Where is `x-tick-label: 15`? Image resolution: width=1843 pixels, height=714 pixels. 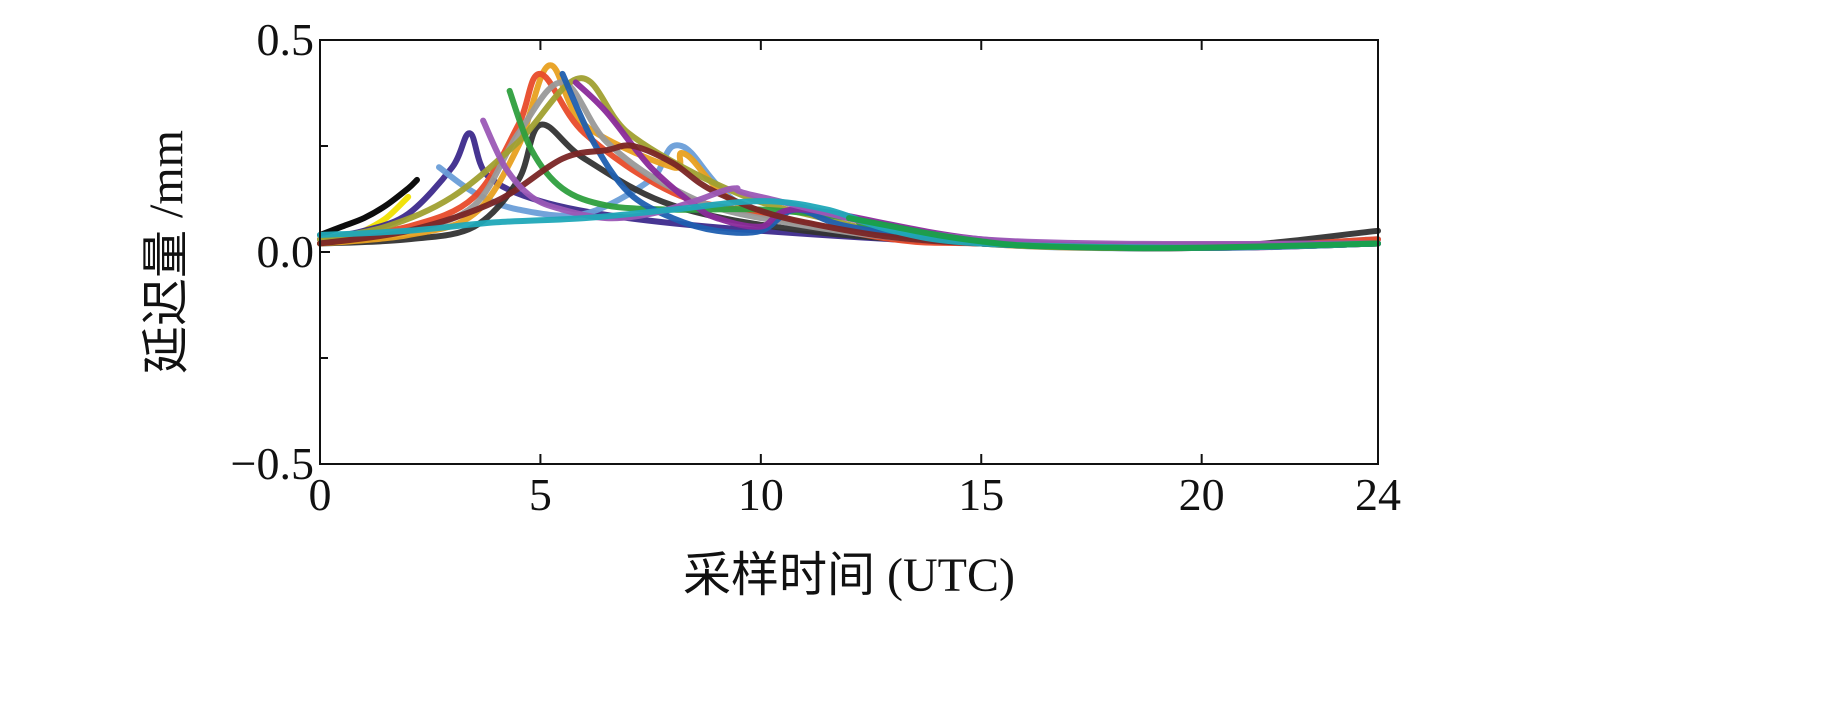 x-tick-label: 15 is located at coordinates (981, 494).